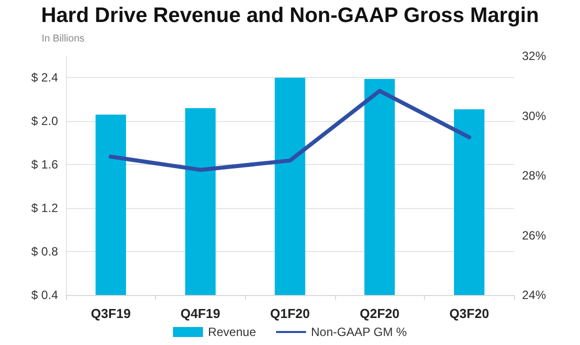 The image size is (580, 345). Describe the element at coordinates (534, 56) in the screenshot. I see `y2-tick-label: 32%` at that location.